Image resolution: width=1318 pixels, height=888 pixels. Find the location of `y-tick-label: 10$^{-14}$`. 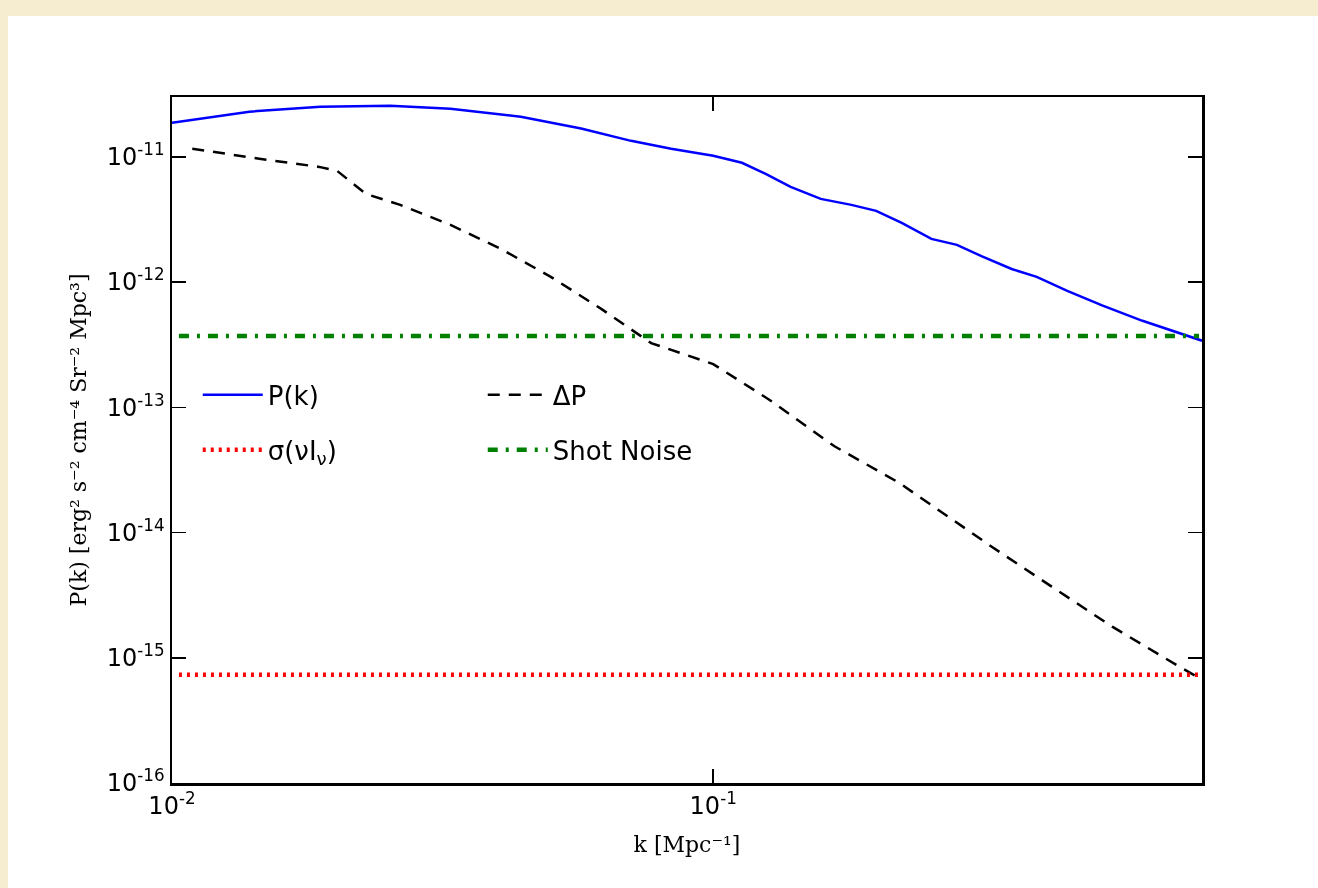

y-tick-label: 10$^{-14}$ is located at coordinates (135, 530).